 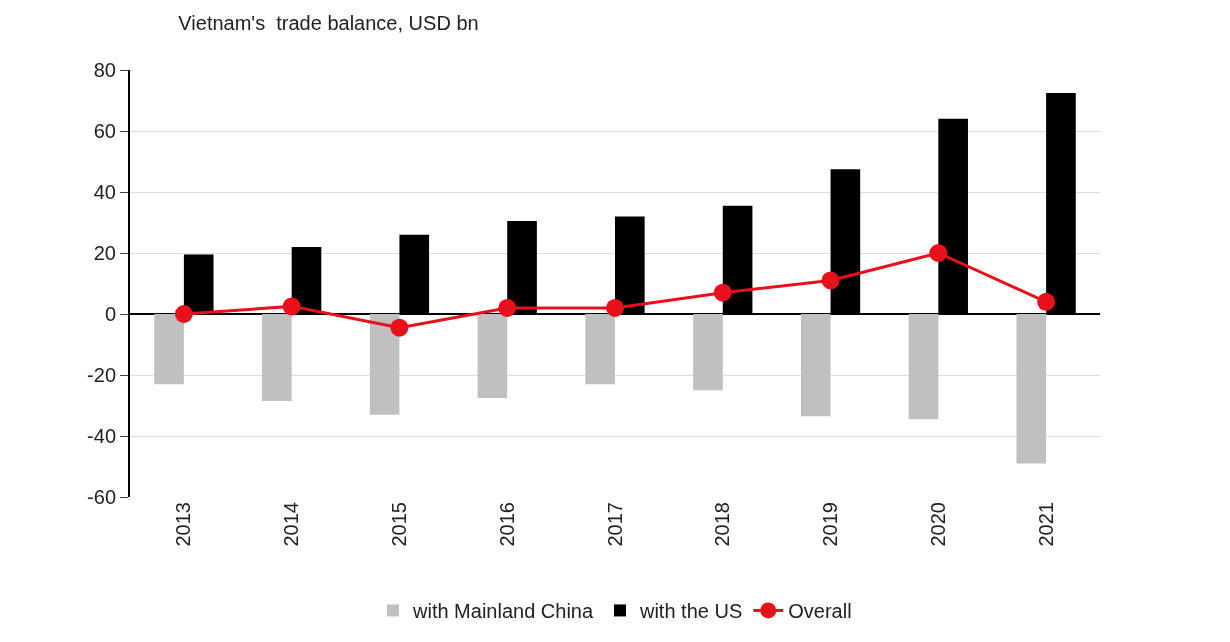 What do you see at coordinates (830, 524) in the screenshot?
I see `x-tick-label: 2019` at bounding box center [830, 524].